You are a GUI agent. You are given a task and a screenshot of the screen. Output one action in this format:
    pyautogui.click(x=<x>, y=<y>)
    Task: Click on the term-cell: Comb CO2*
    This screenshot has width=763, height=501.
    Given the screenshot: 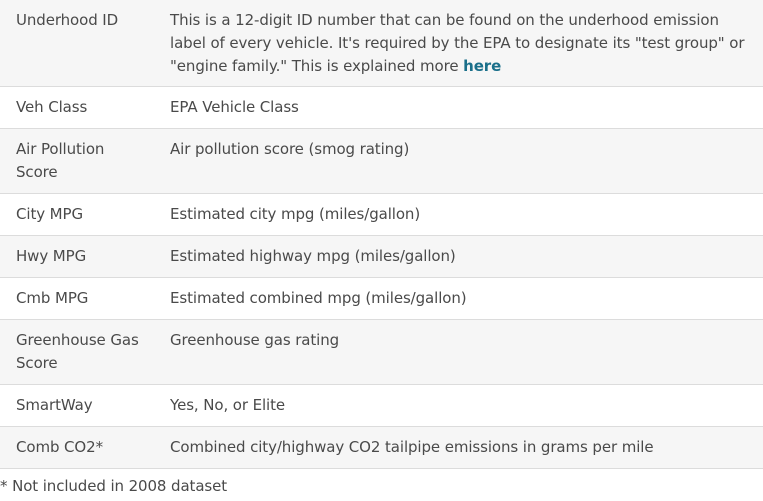 What is the action you would take?
    pyautogui.click(x=77, y=447)
    